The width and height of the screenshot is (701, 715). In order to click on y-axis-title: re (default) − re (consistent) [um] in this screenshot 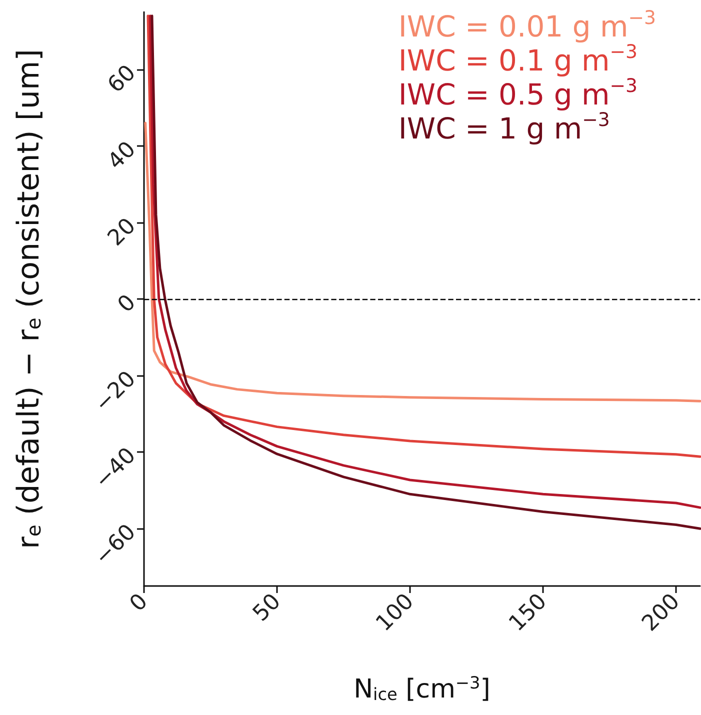, I will do `click(28, 299)`.